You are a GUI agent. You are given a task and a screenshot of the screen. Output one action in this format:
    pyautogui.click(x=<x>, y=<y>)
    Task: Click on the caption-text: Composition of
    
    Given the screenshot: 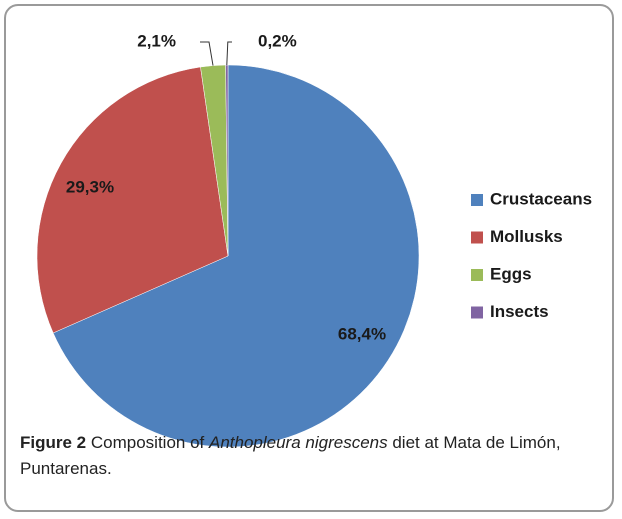 What is the action you would take?
    pyautogui.click(x=147, y=442)
    